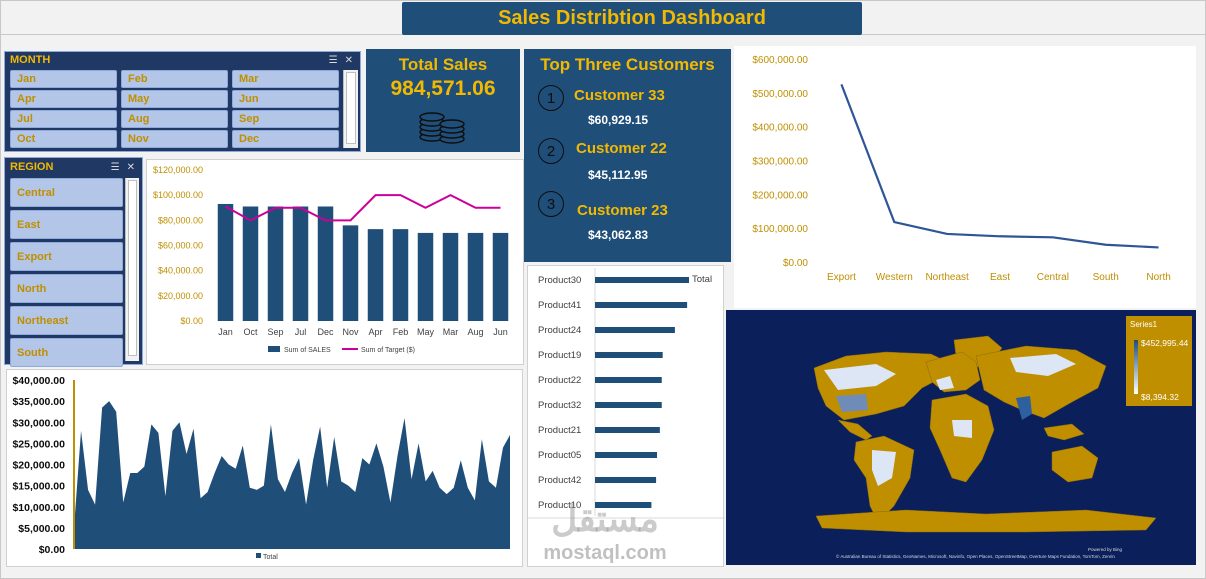  Describe the element at coordinates (841, 277) in the screenshot. I see `x-tick-label: Export` at that location.